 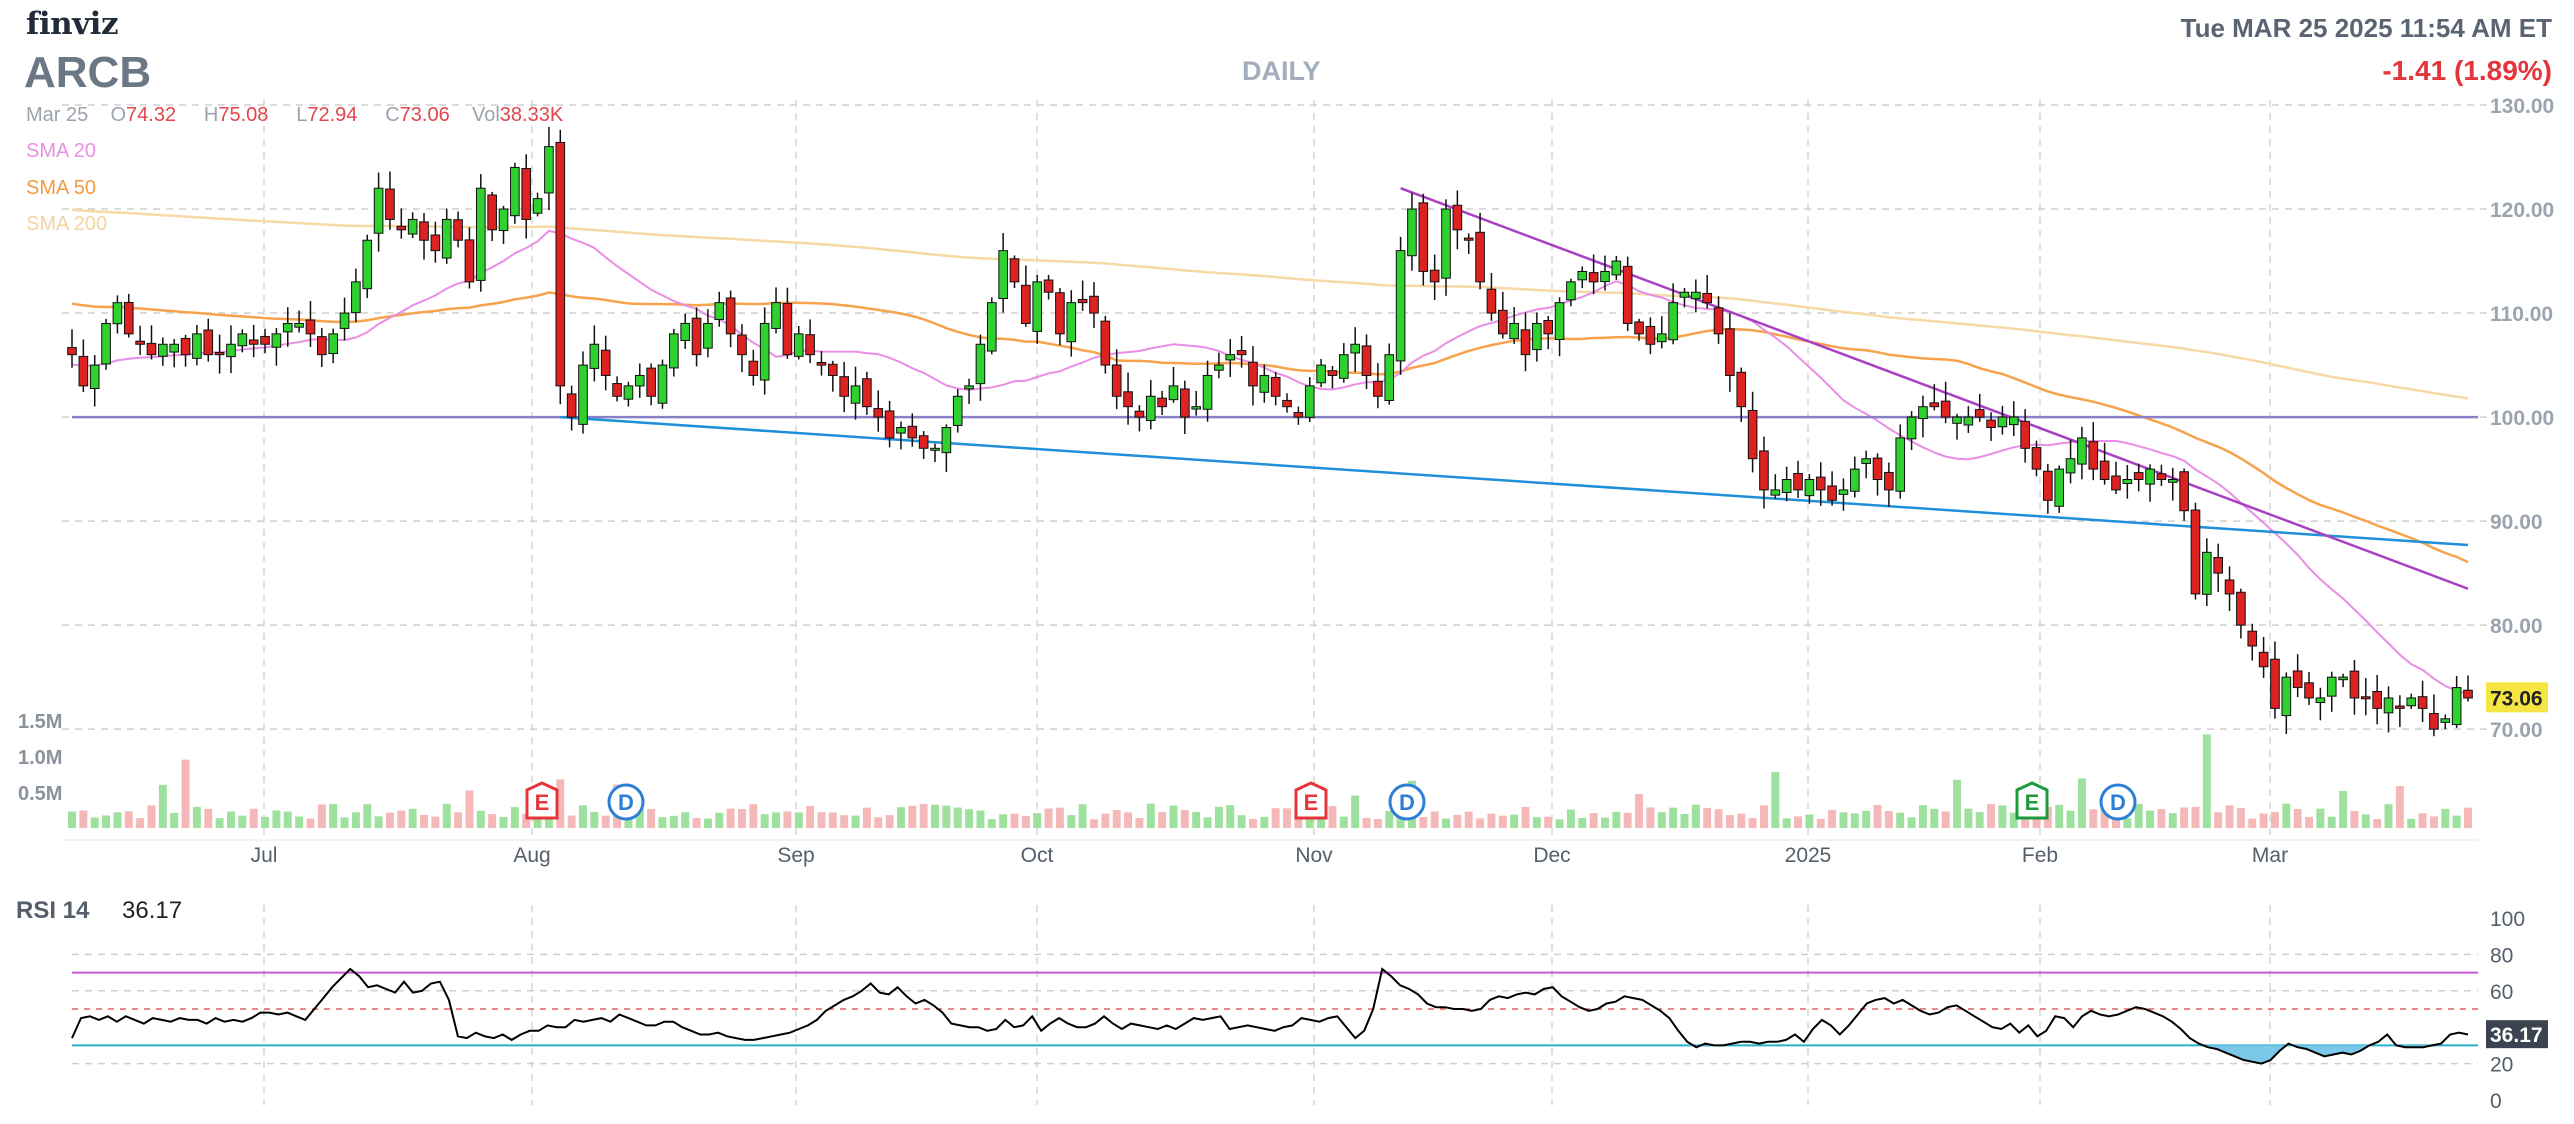 I want to click on finviz-logo: finviz, so click(x=72, y=24).